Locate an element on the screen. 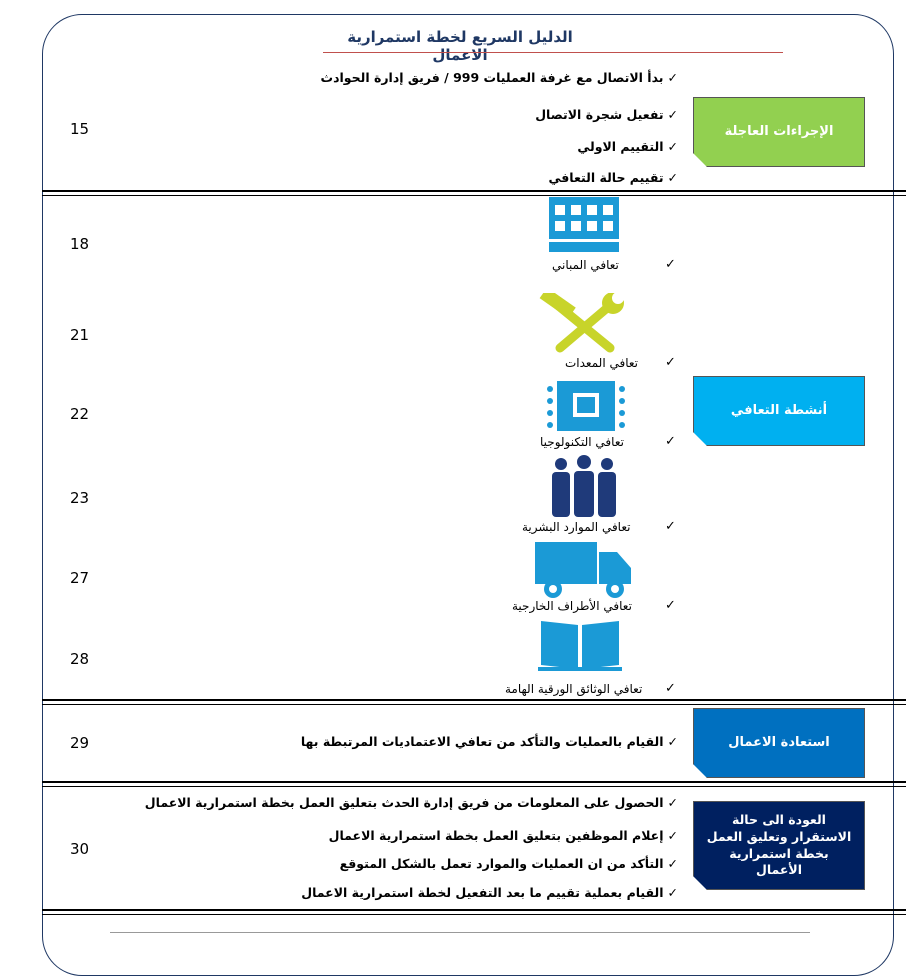  section-label-recovery: أنشطة التعافي is located at coordinates (779, 411).